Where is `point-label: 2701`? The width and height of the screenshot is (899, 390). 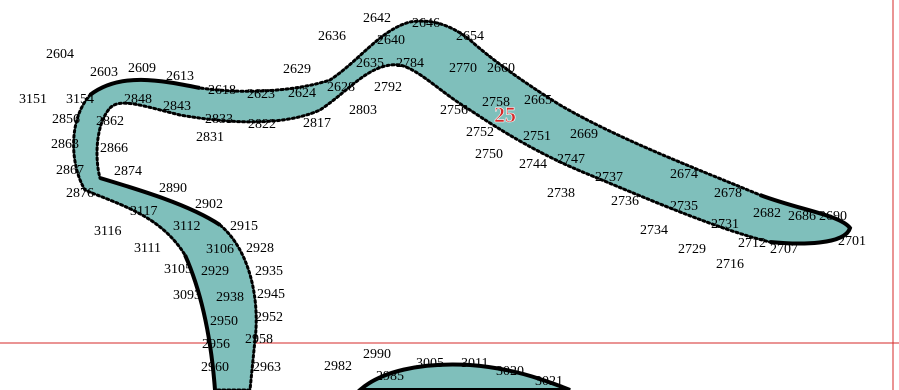
point-label: 2701 is located at coordinates (852, 241).